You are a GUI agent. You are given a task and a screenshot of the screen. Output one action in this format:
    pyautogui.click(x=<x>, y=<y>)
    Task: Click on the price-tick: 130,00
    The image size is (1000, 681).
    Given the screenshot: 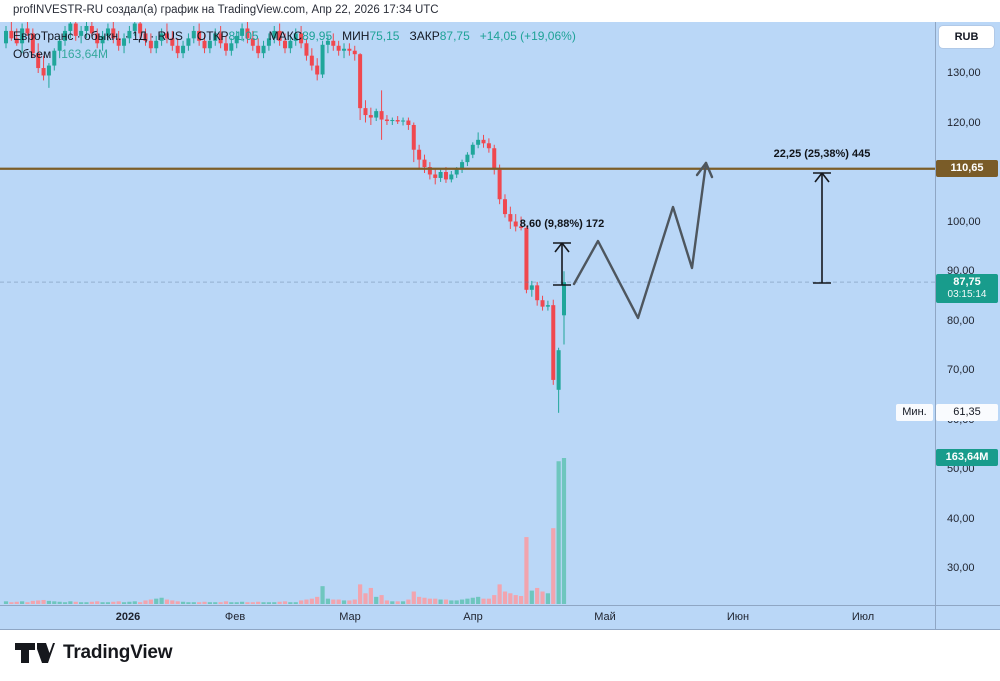 What is the action you would take?
    pyautogui.click(x=964, y=73)
    